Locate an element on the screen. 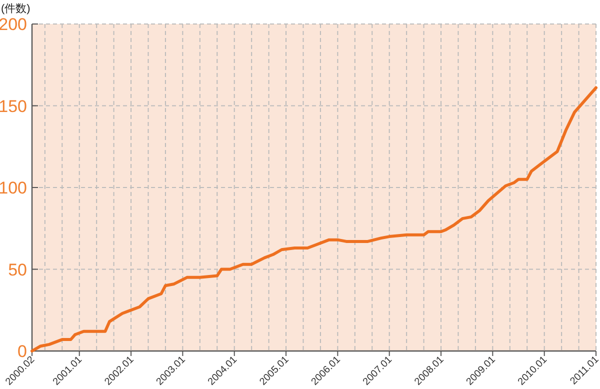 The height and width of the screenshot is (389, 600). y-tick-label: 0 is located at coordinates (22, 351).